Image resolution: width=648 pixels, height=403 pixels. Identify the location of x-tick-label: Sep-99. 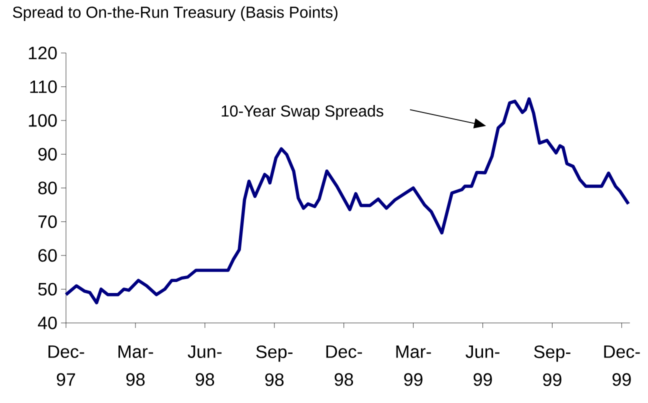
(552, 365).